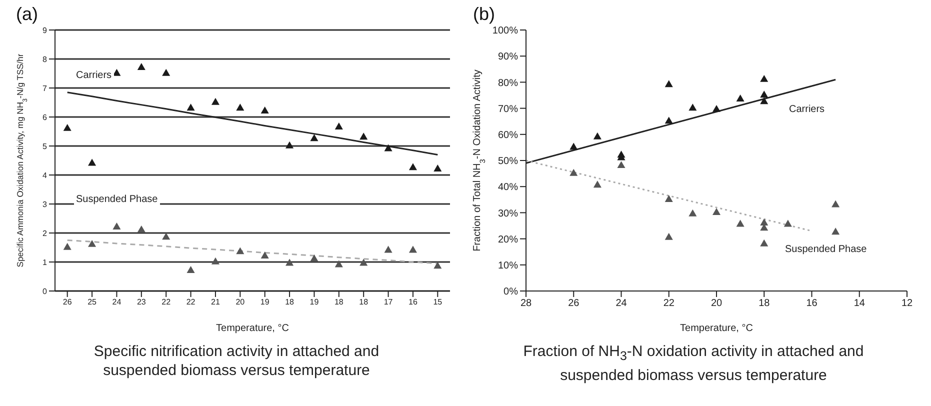 Image resolution: width=931 pixels, height=406 pixels. Describe the element at coordinates (438, 302) in the screenshot. I see `x-tick-label: 15` at that location.